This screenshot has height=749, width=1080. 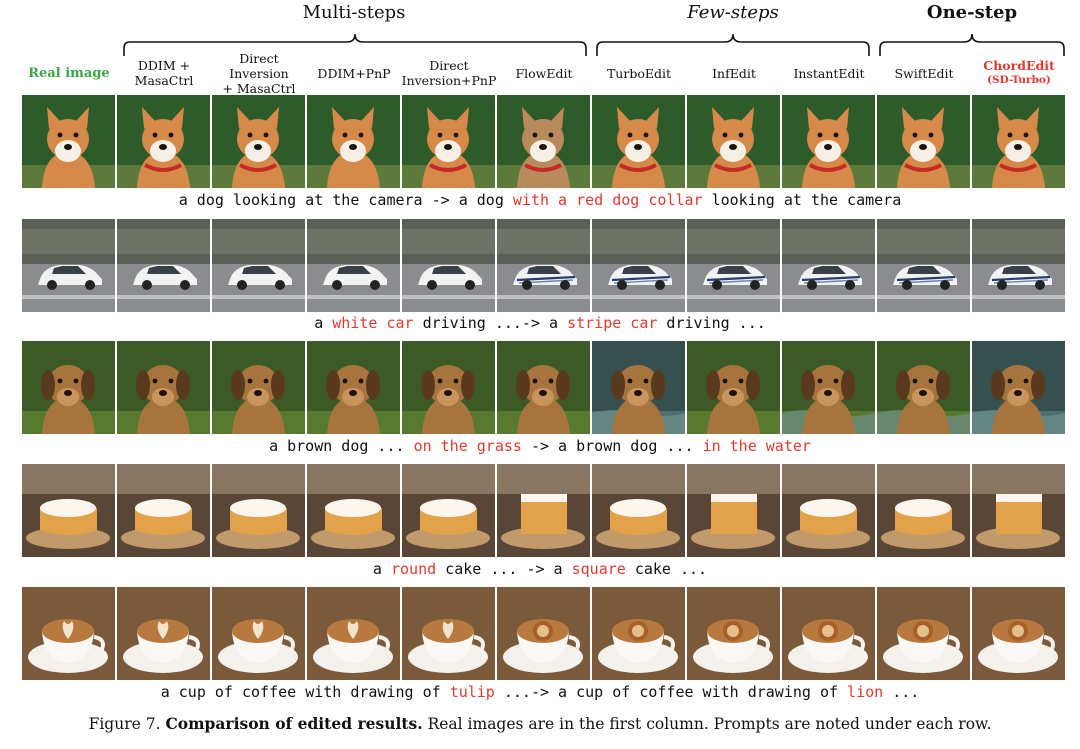 I want to click on column-header-flowedit: FlowEdit, so click(x=544, y=73).